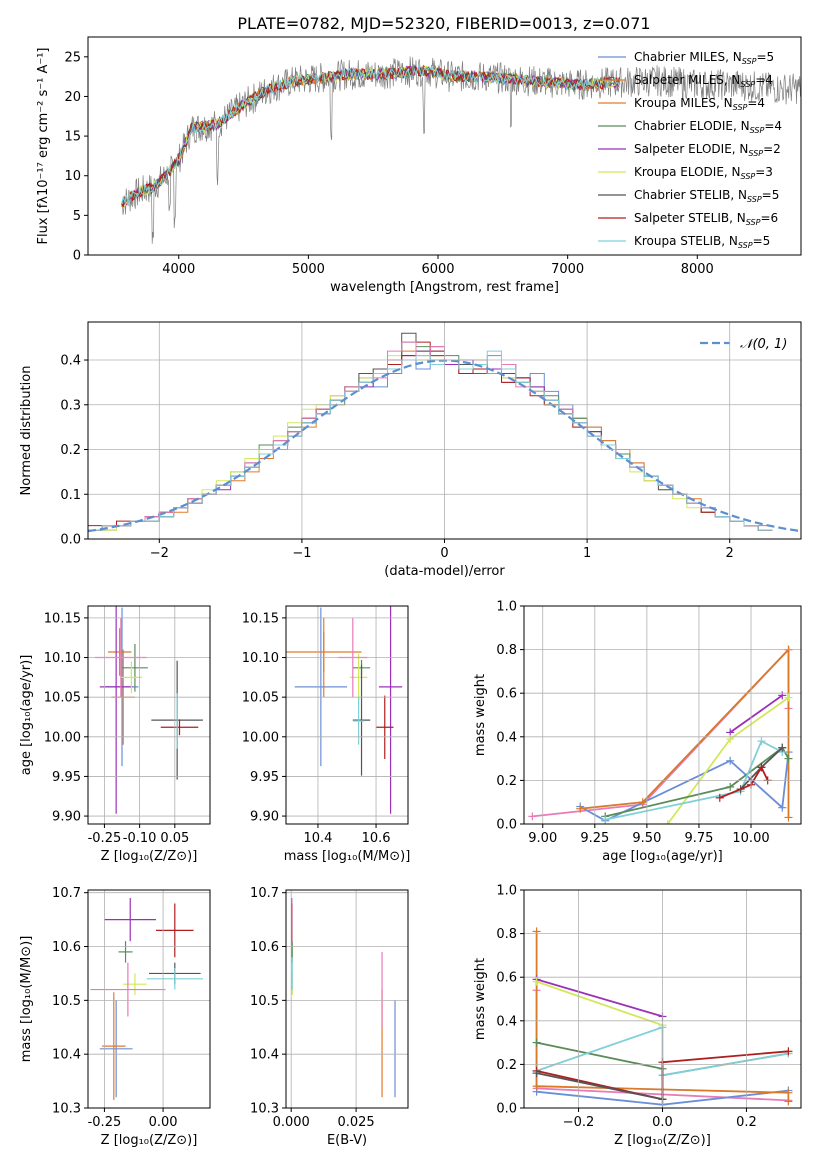 The image size is (819, 1170). Describe the element at coordinates (444, 571) in the screenshot. I see `x-axis-label: (data-model)/error` at that location.